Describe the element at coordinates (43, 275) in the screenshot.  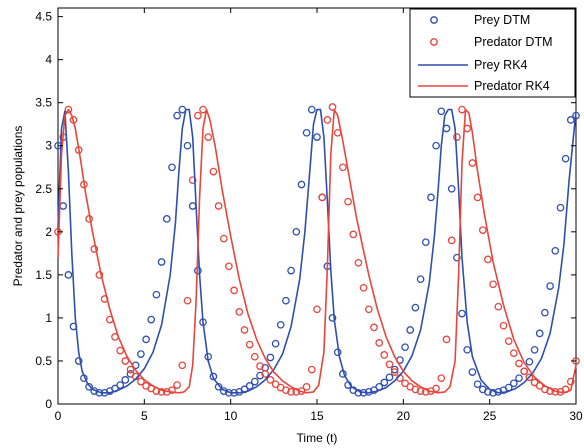
I see `y-tick-label-3: 1.5` at that location.